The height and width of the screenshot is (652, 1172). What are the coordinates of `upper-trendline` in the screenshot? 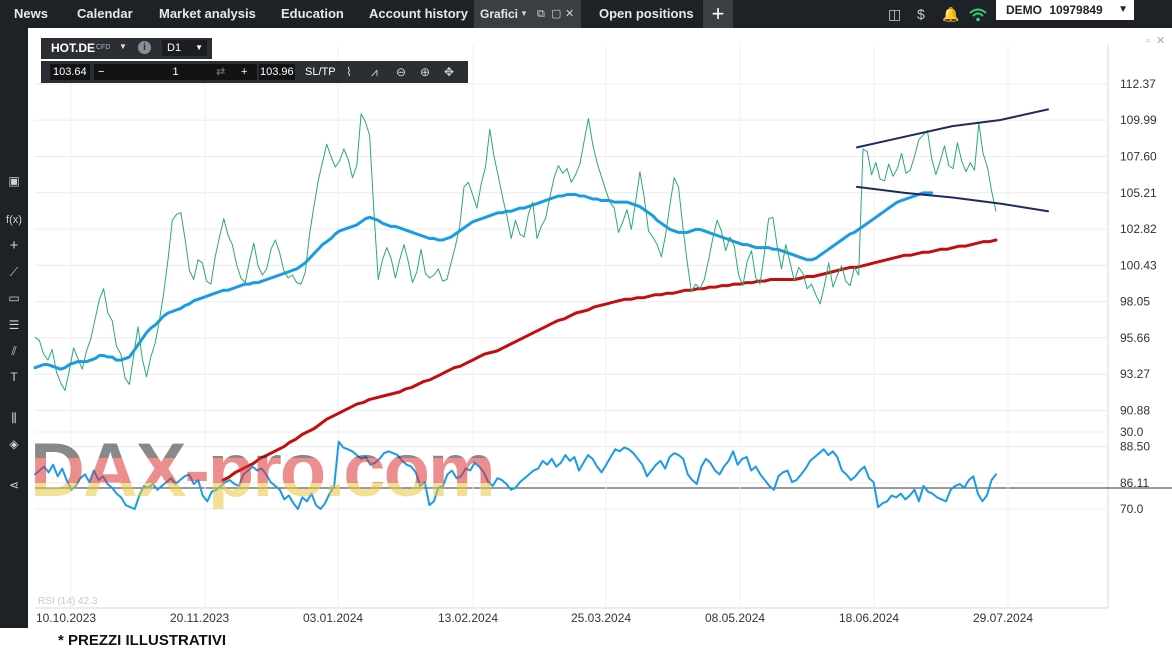 It's located at (952, 128).